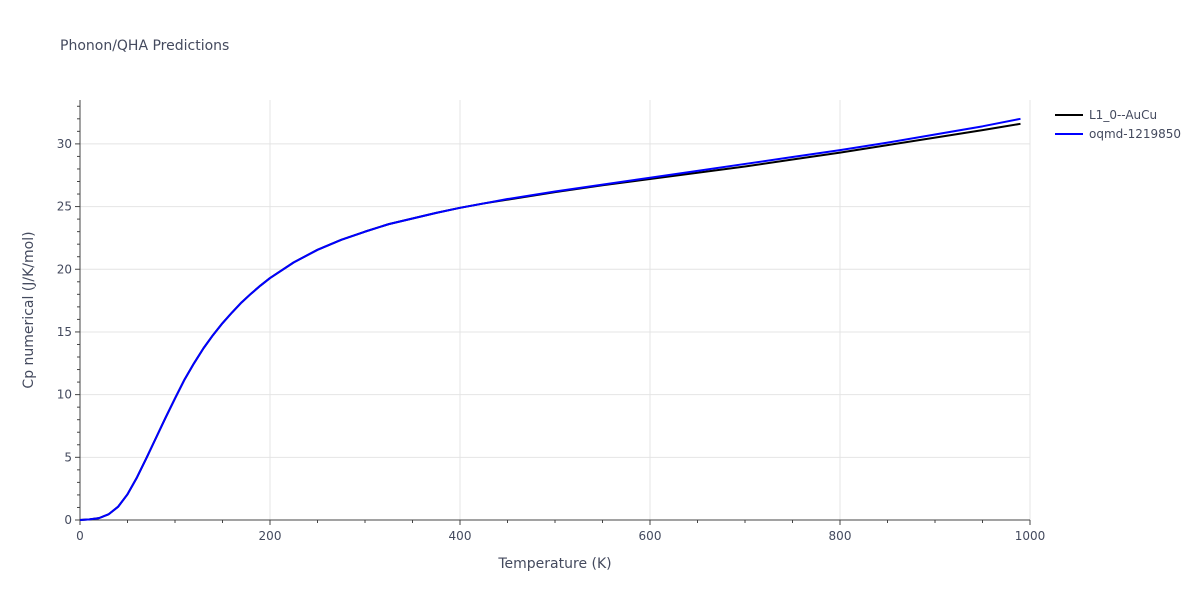 Image resolution: width=1200 pixels, height=600 pixels. I want to click on y-tick-label: 15, so click(64, 332).